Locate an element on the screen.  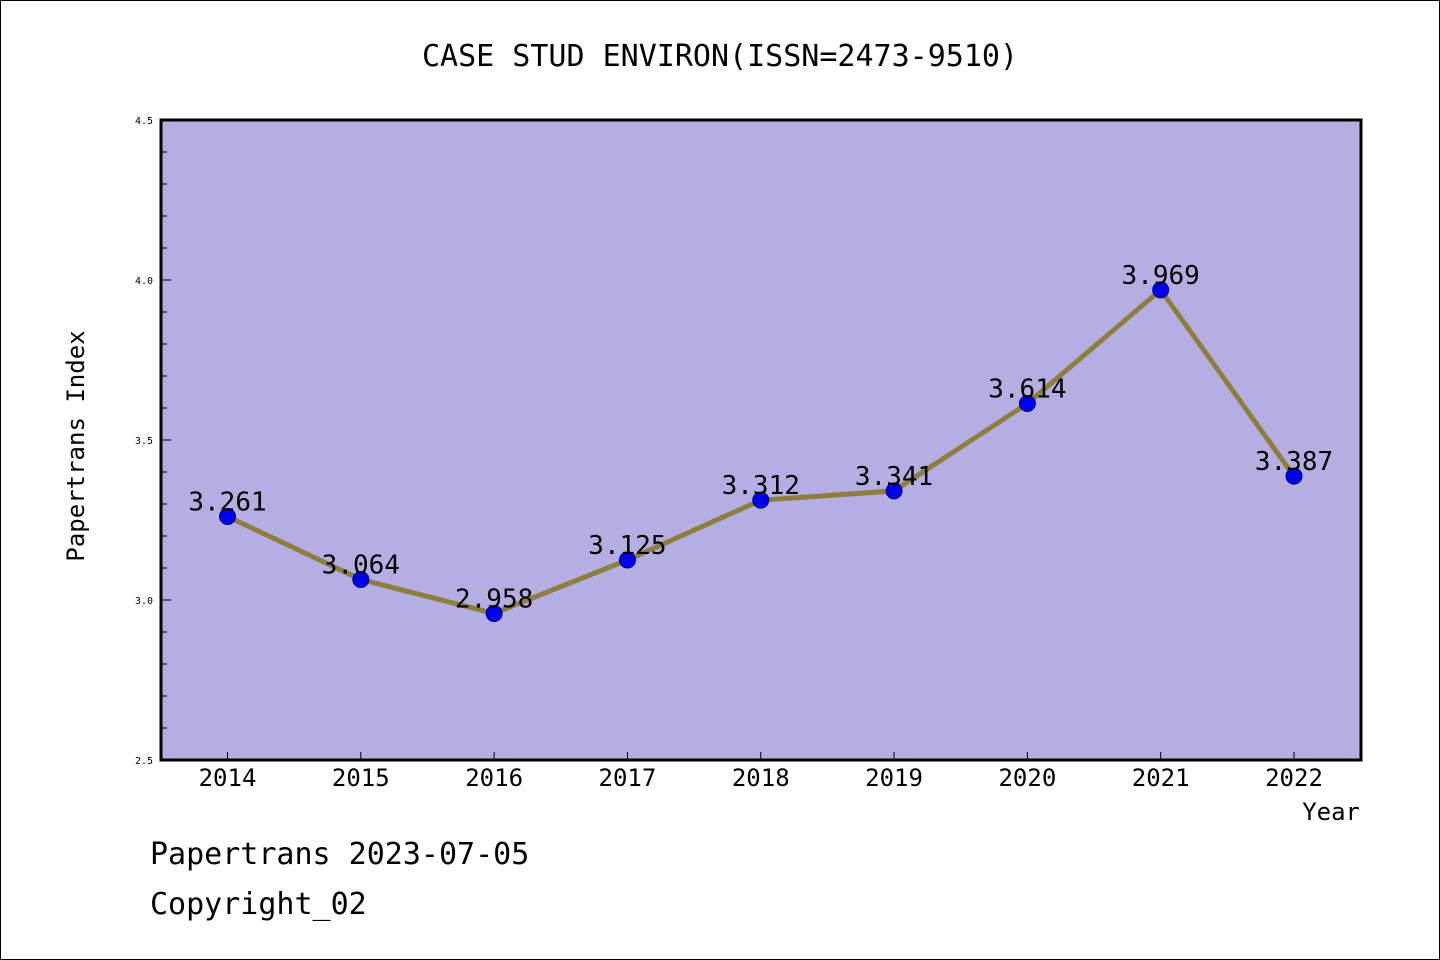
footer-date: Papertrans 2023-07-05 is located at coordinates (339, 854).